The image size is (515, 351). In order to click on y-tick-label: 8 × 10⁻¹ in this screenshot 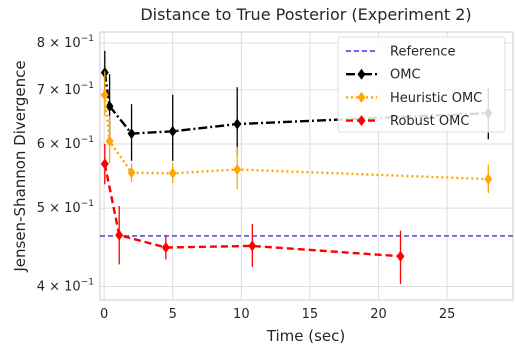, I will do `click(65, 42)`.